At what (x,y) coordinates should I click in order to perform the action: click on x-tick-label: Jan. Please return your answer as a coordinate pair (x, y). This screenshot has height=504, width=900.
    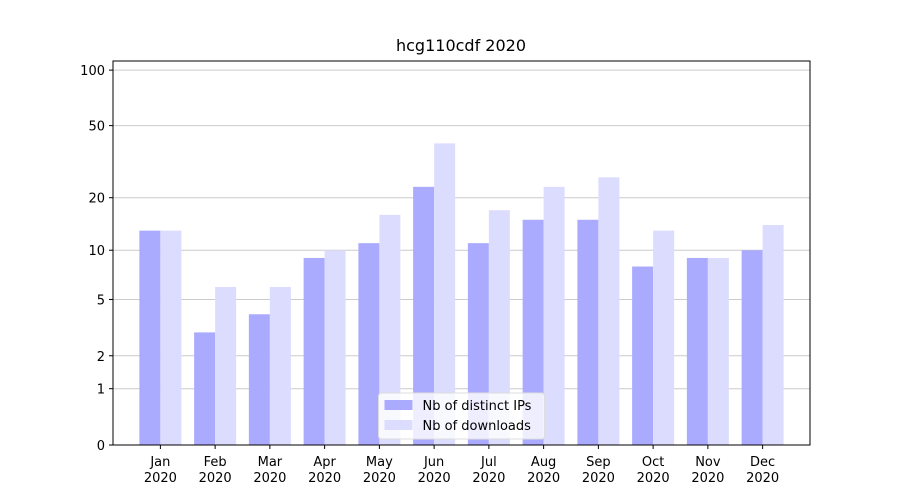
    Looking at the image, I should click on (159, 462).